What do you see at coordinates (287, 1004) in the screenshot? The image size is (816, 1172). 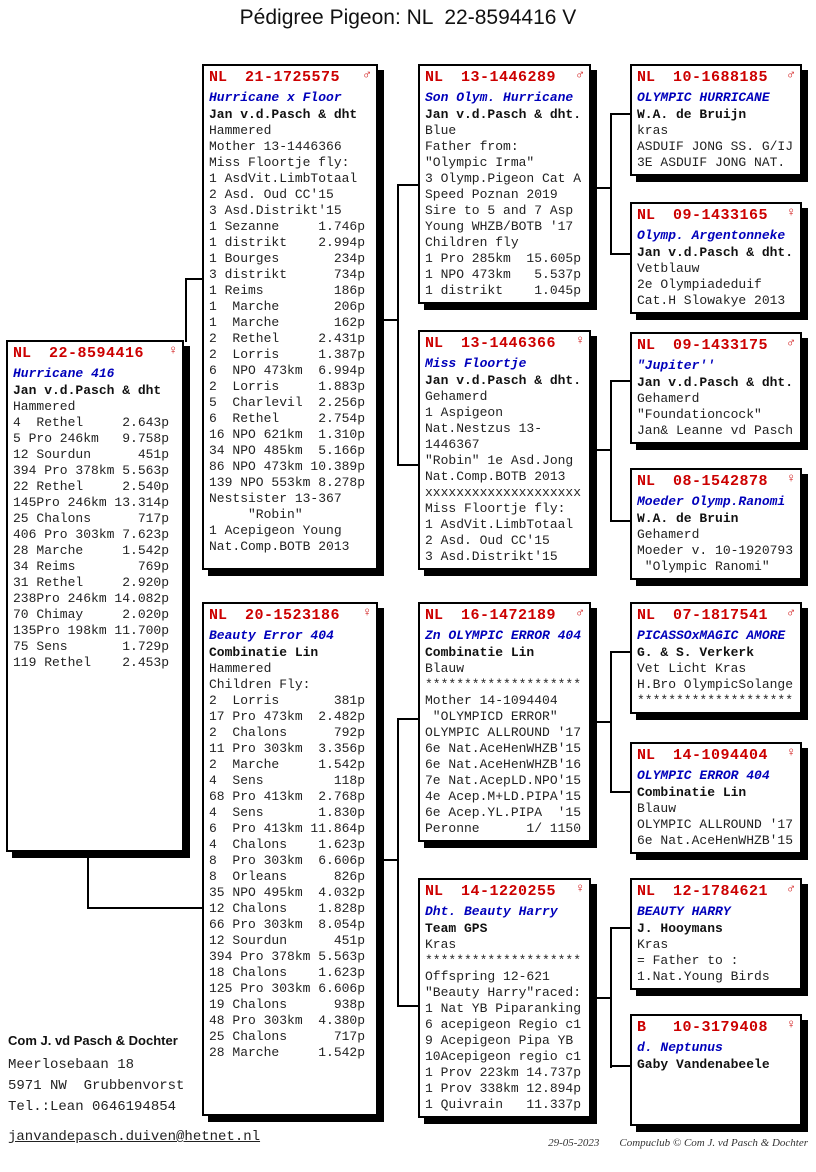 I see `text-line: 19 Chalons 938p` at bounding box center [287, 1004].